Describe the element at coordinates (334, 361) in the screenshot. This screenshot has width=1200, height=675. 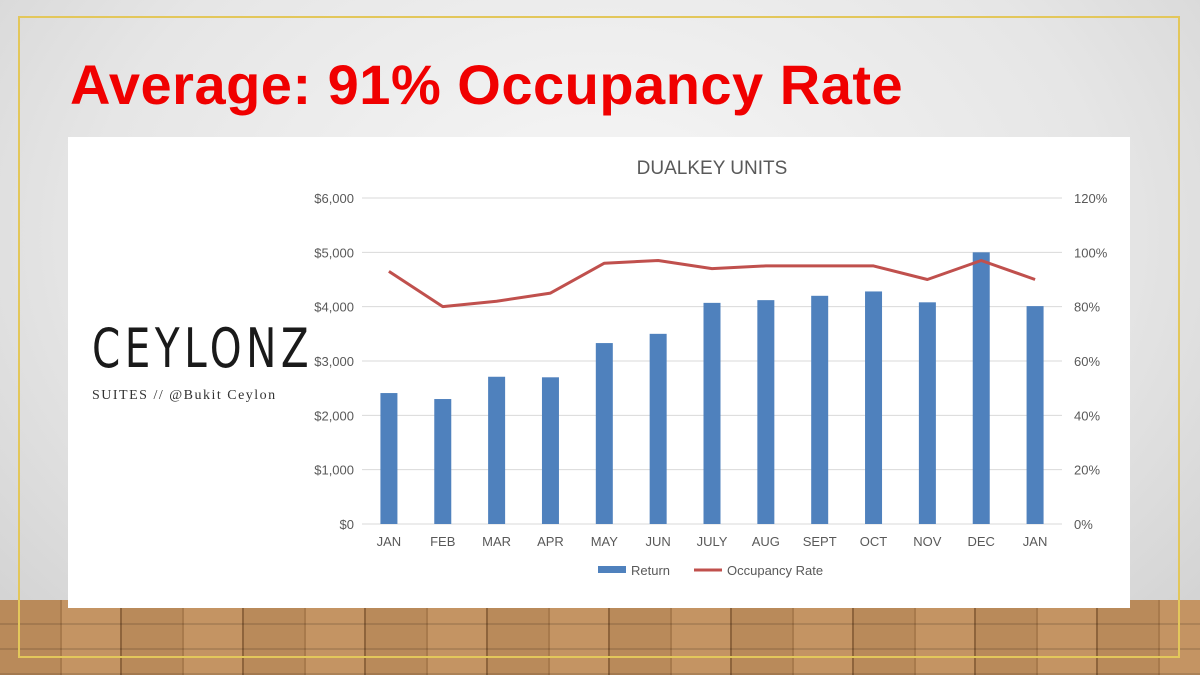
I see `y-tick-label: $3,000` at that location.